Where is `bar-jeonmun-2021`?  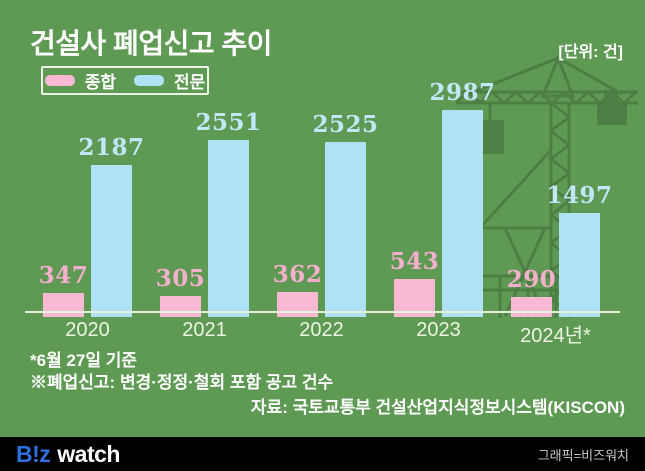 bar-jeonmun-2021 is located at coordinates (228, 228).